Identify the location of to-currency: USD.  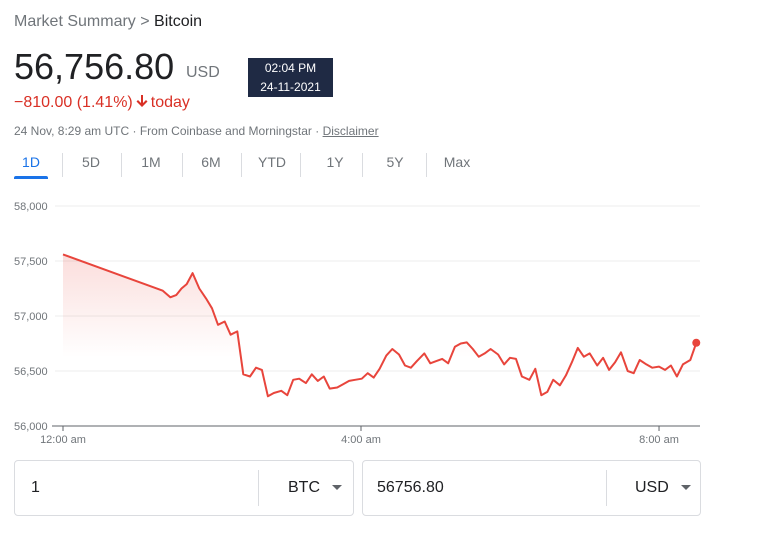
(652, 487).